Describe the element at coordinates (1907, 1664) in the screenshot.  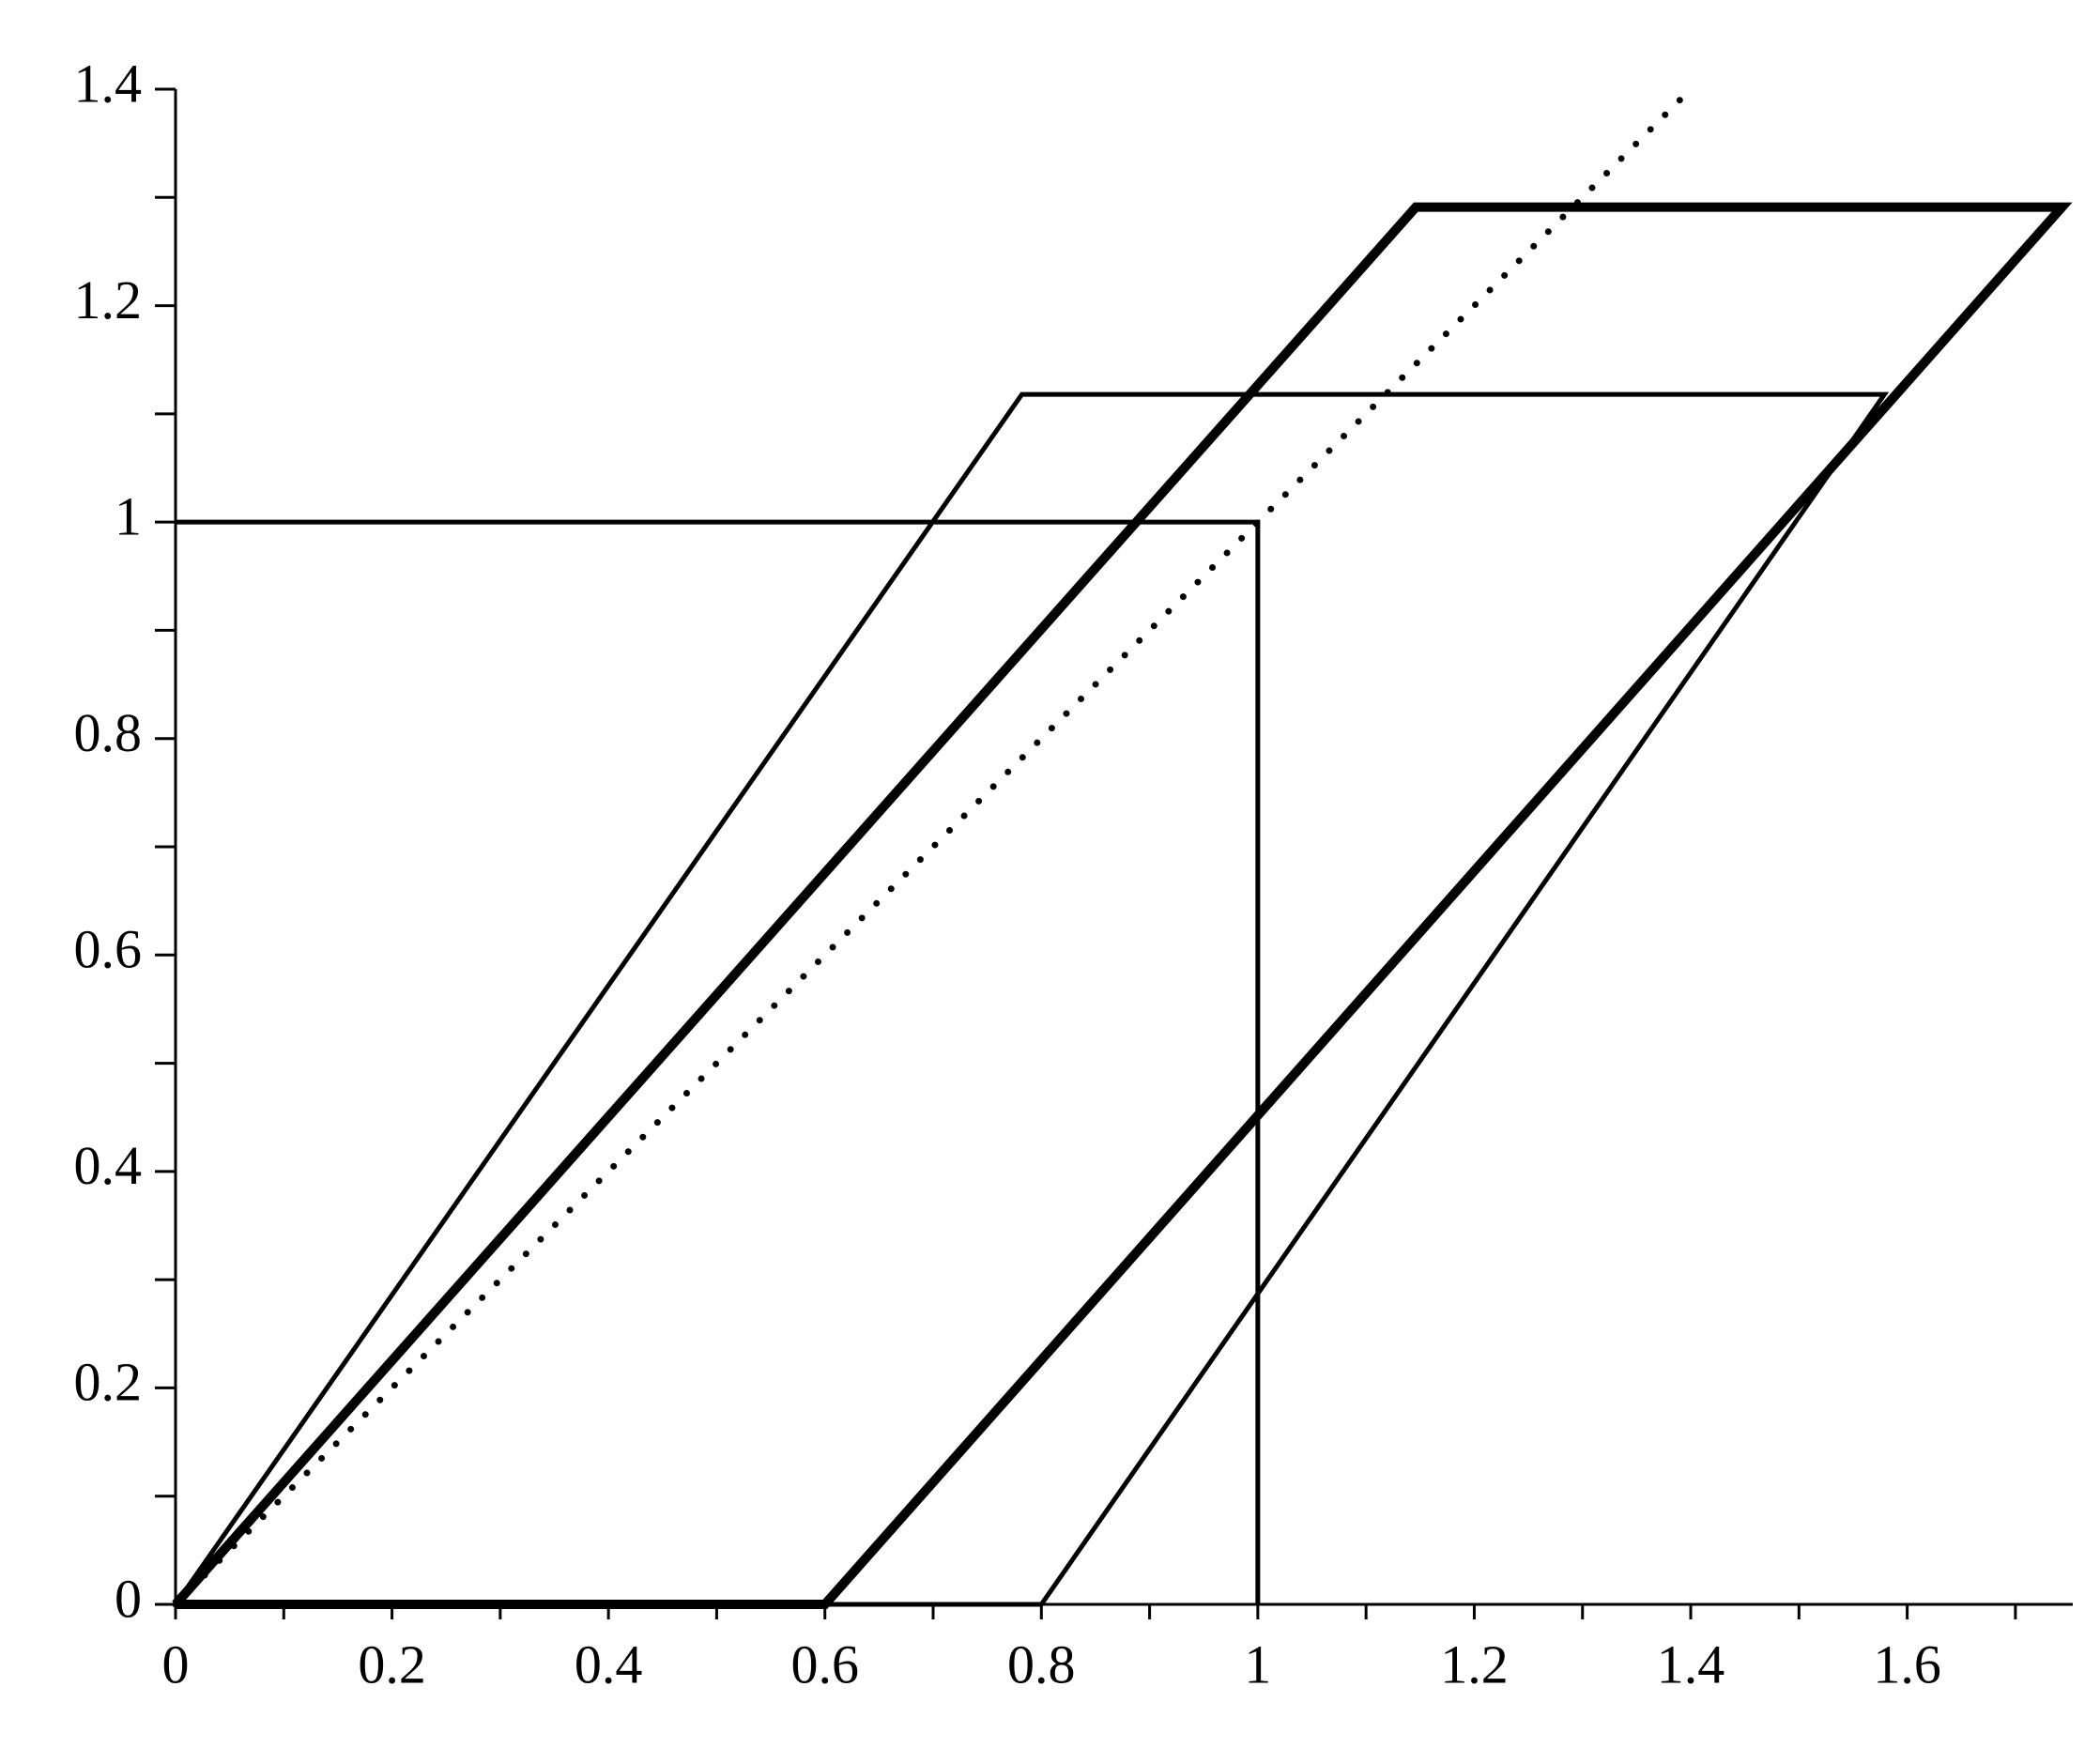
I see `x-tick-label: 1.6` at that location.